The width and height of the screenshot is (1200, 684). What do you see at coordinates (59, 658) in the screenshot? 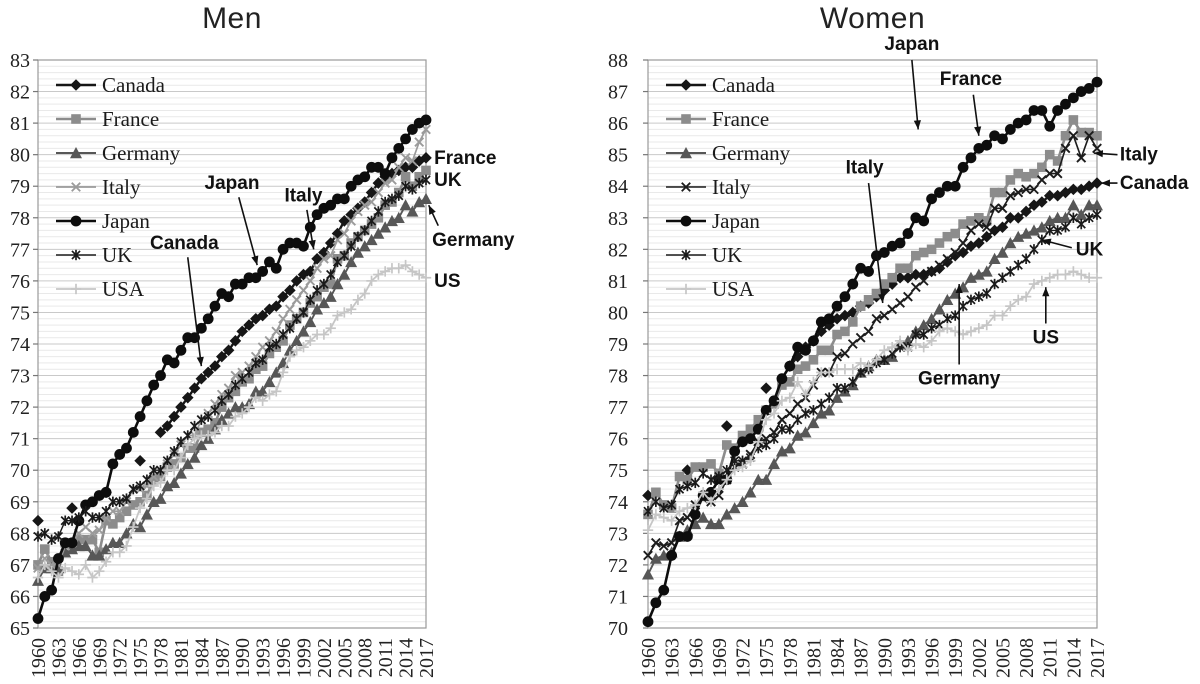
I see `x-tick-label: 1963` at bounding box center [59, 658].